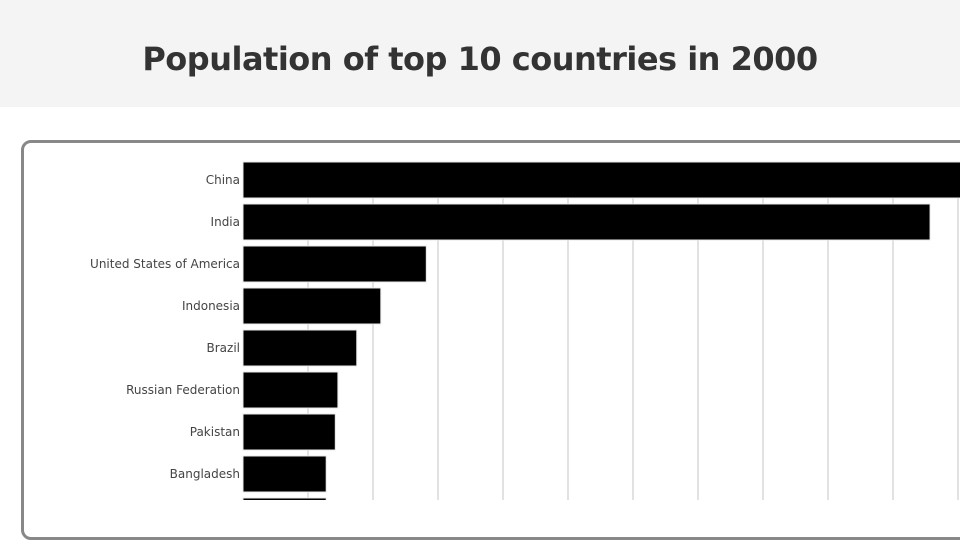  What do you see at coordinates (224, 348) in the screenshot?
I see `category-label: Brazil` at bounding box center [224, 348].